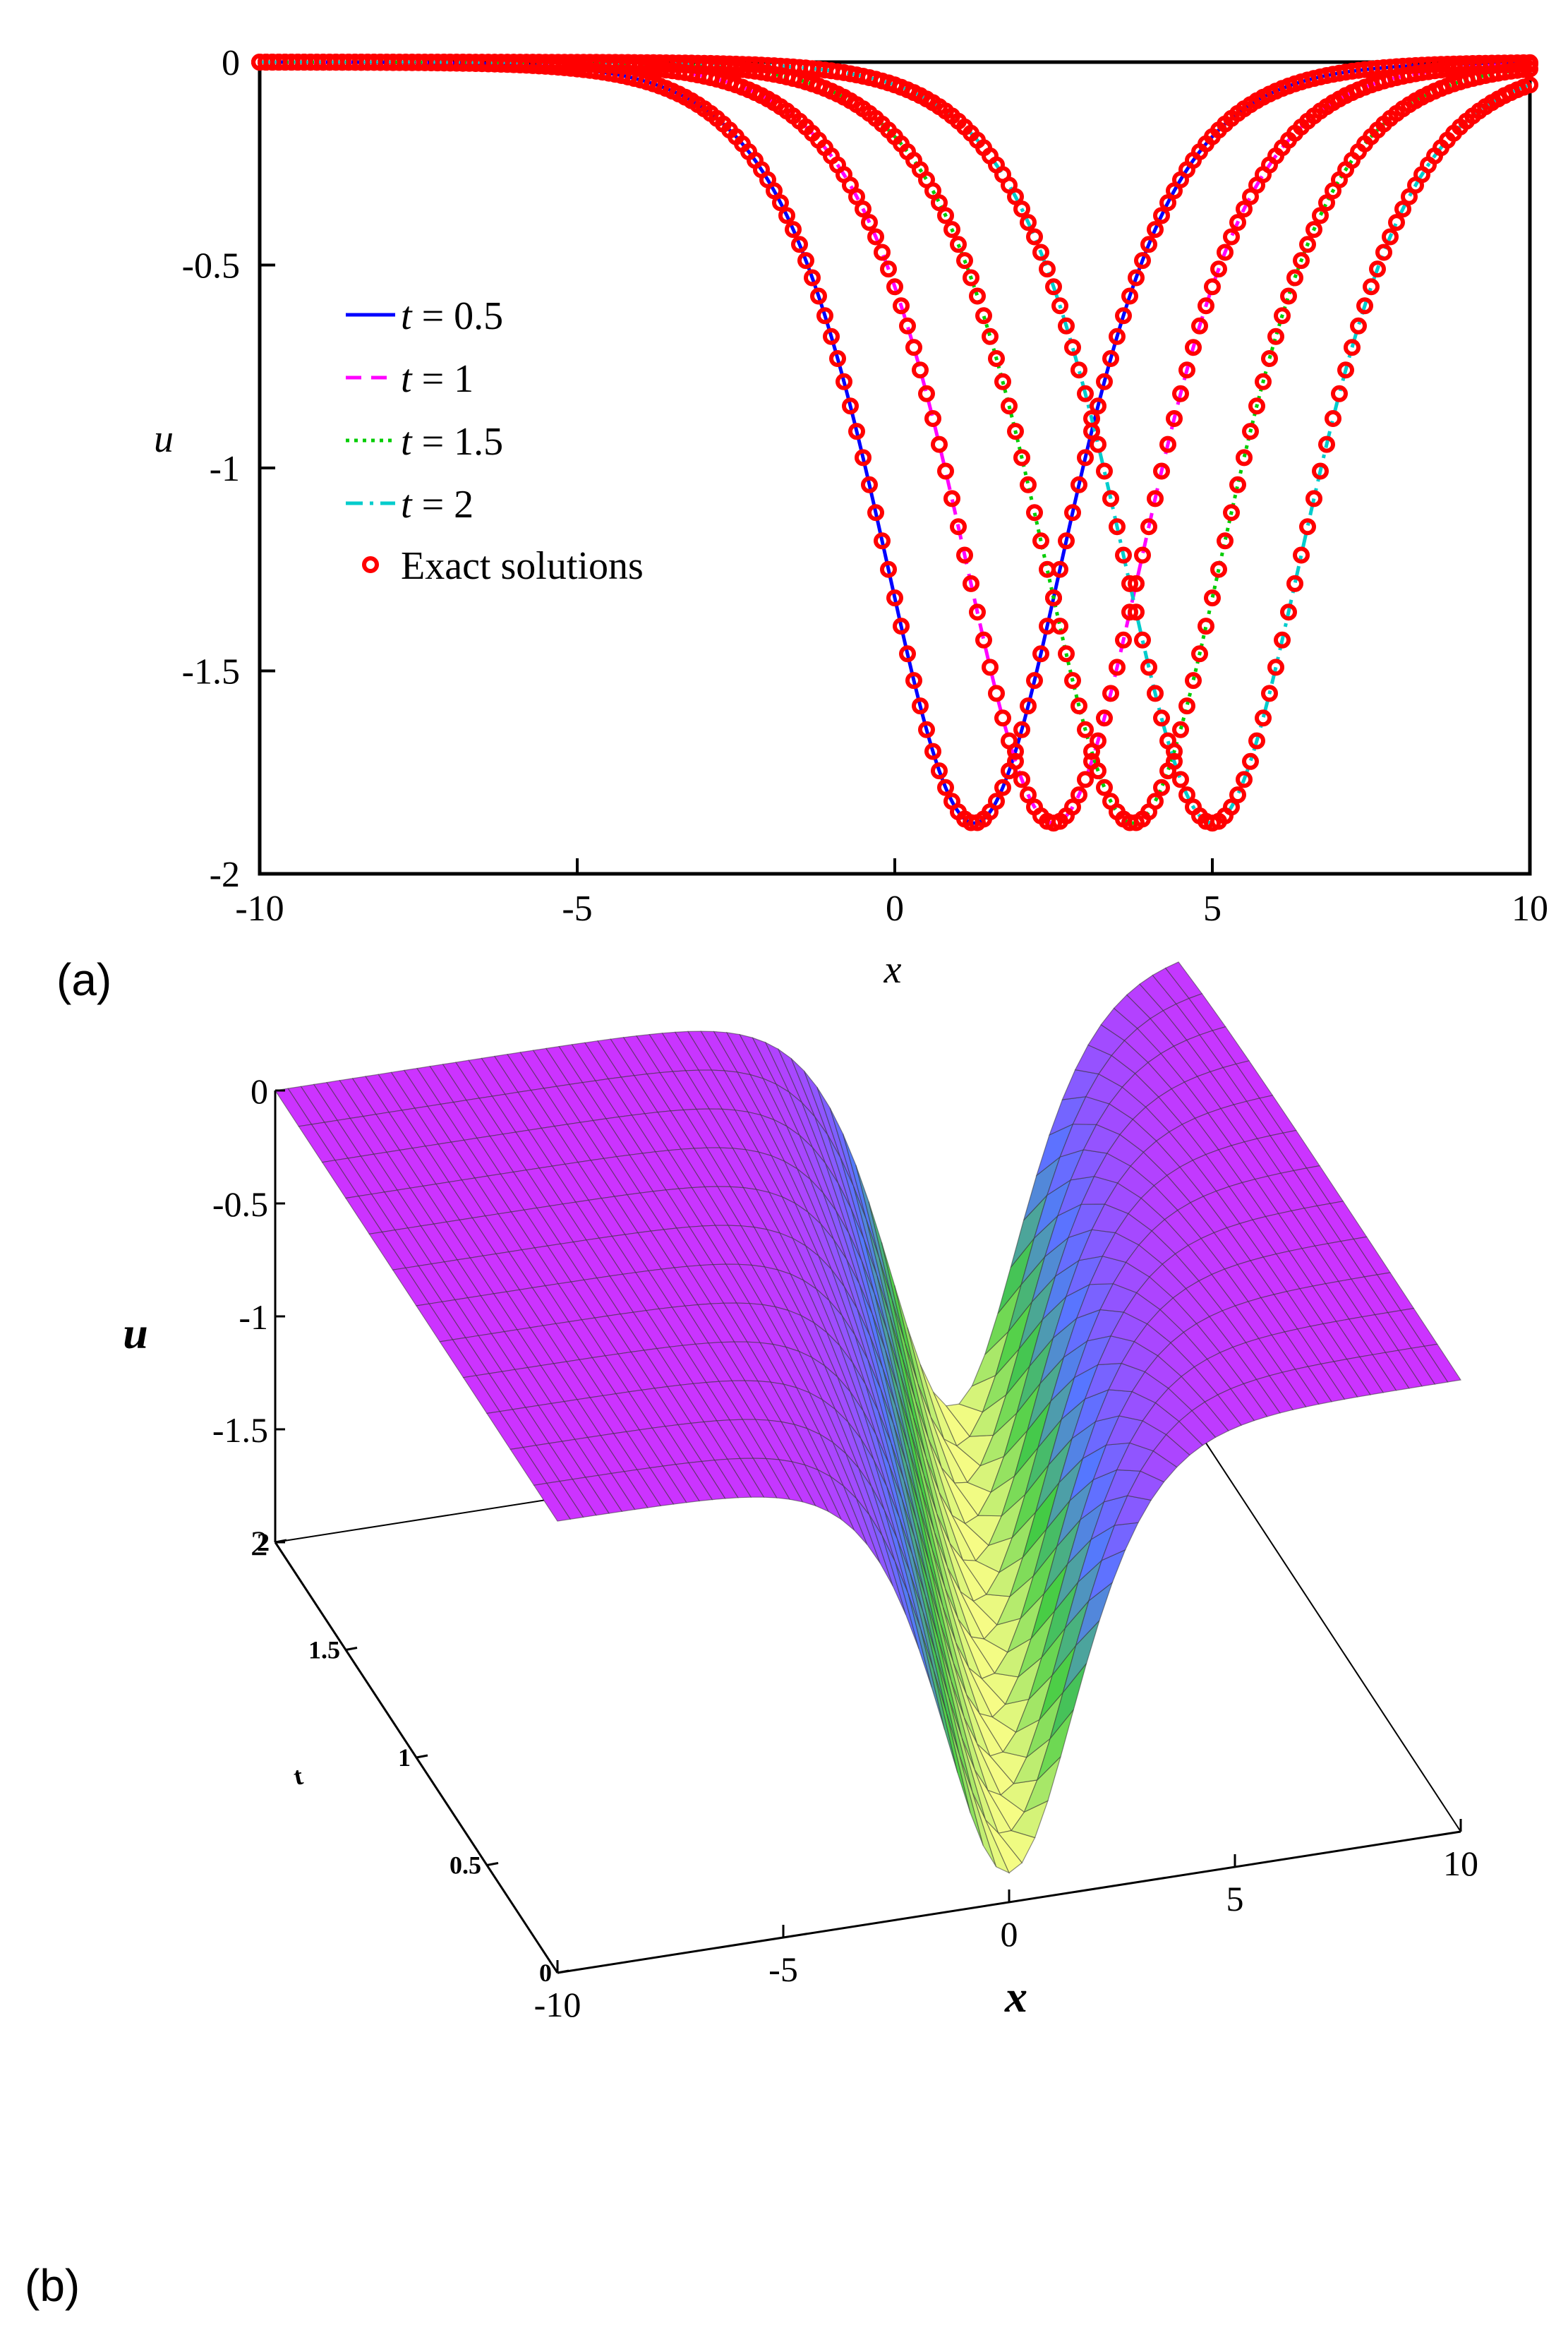 The height and width of the screenshot is (2337, 1568). Describe the element at coordinates (458, 442) in the screenshot. I see `legend-entry-value: = 1.5` at that location.